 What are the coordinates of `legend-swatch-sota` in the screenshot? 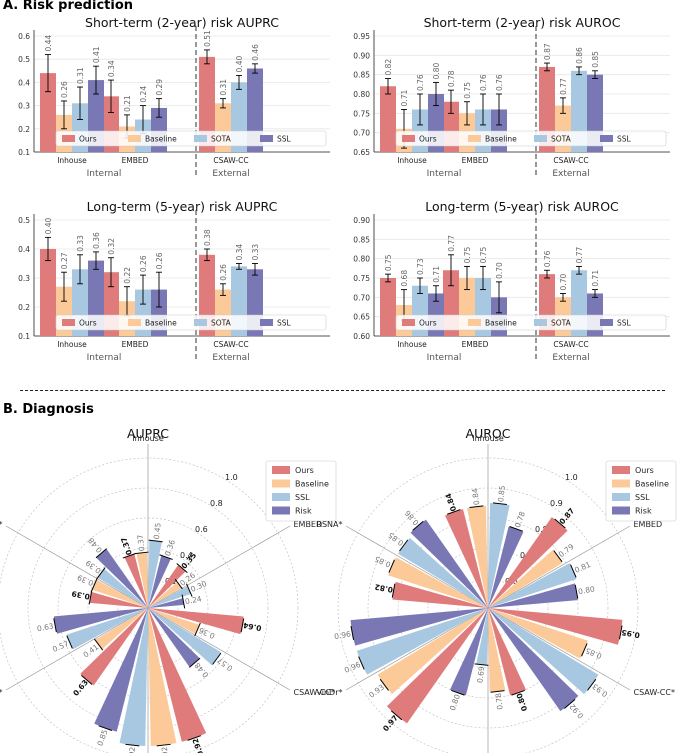 It's located at (200, 138).